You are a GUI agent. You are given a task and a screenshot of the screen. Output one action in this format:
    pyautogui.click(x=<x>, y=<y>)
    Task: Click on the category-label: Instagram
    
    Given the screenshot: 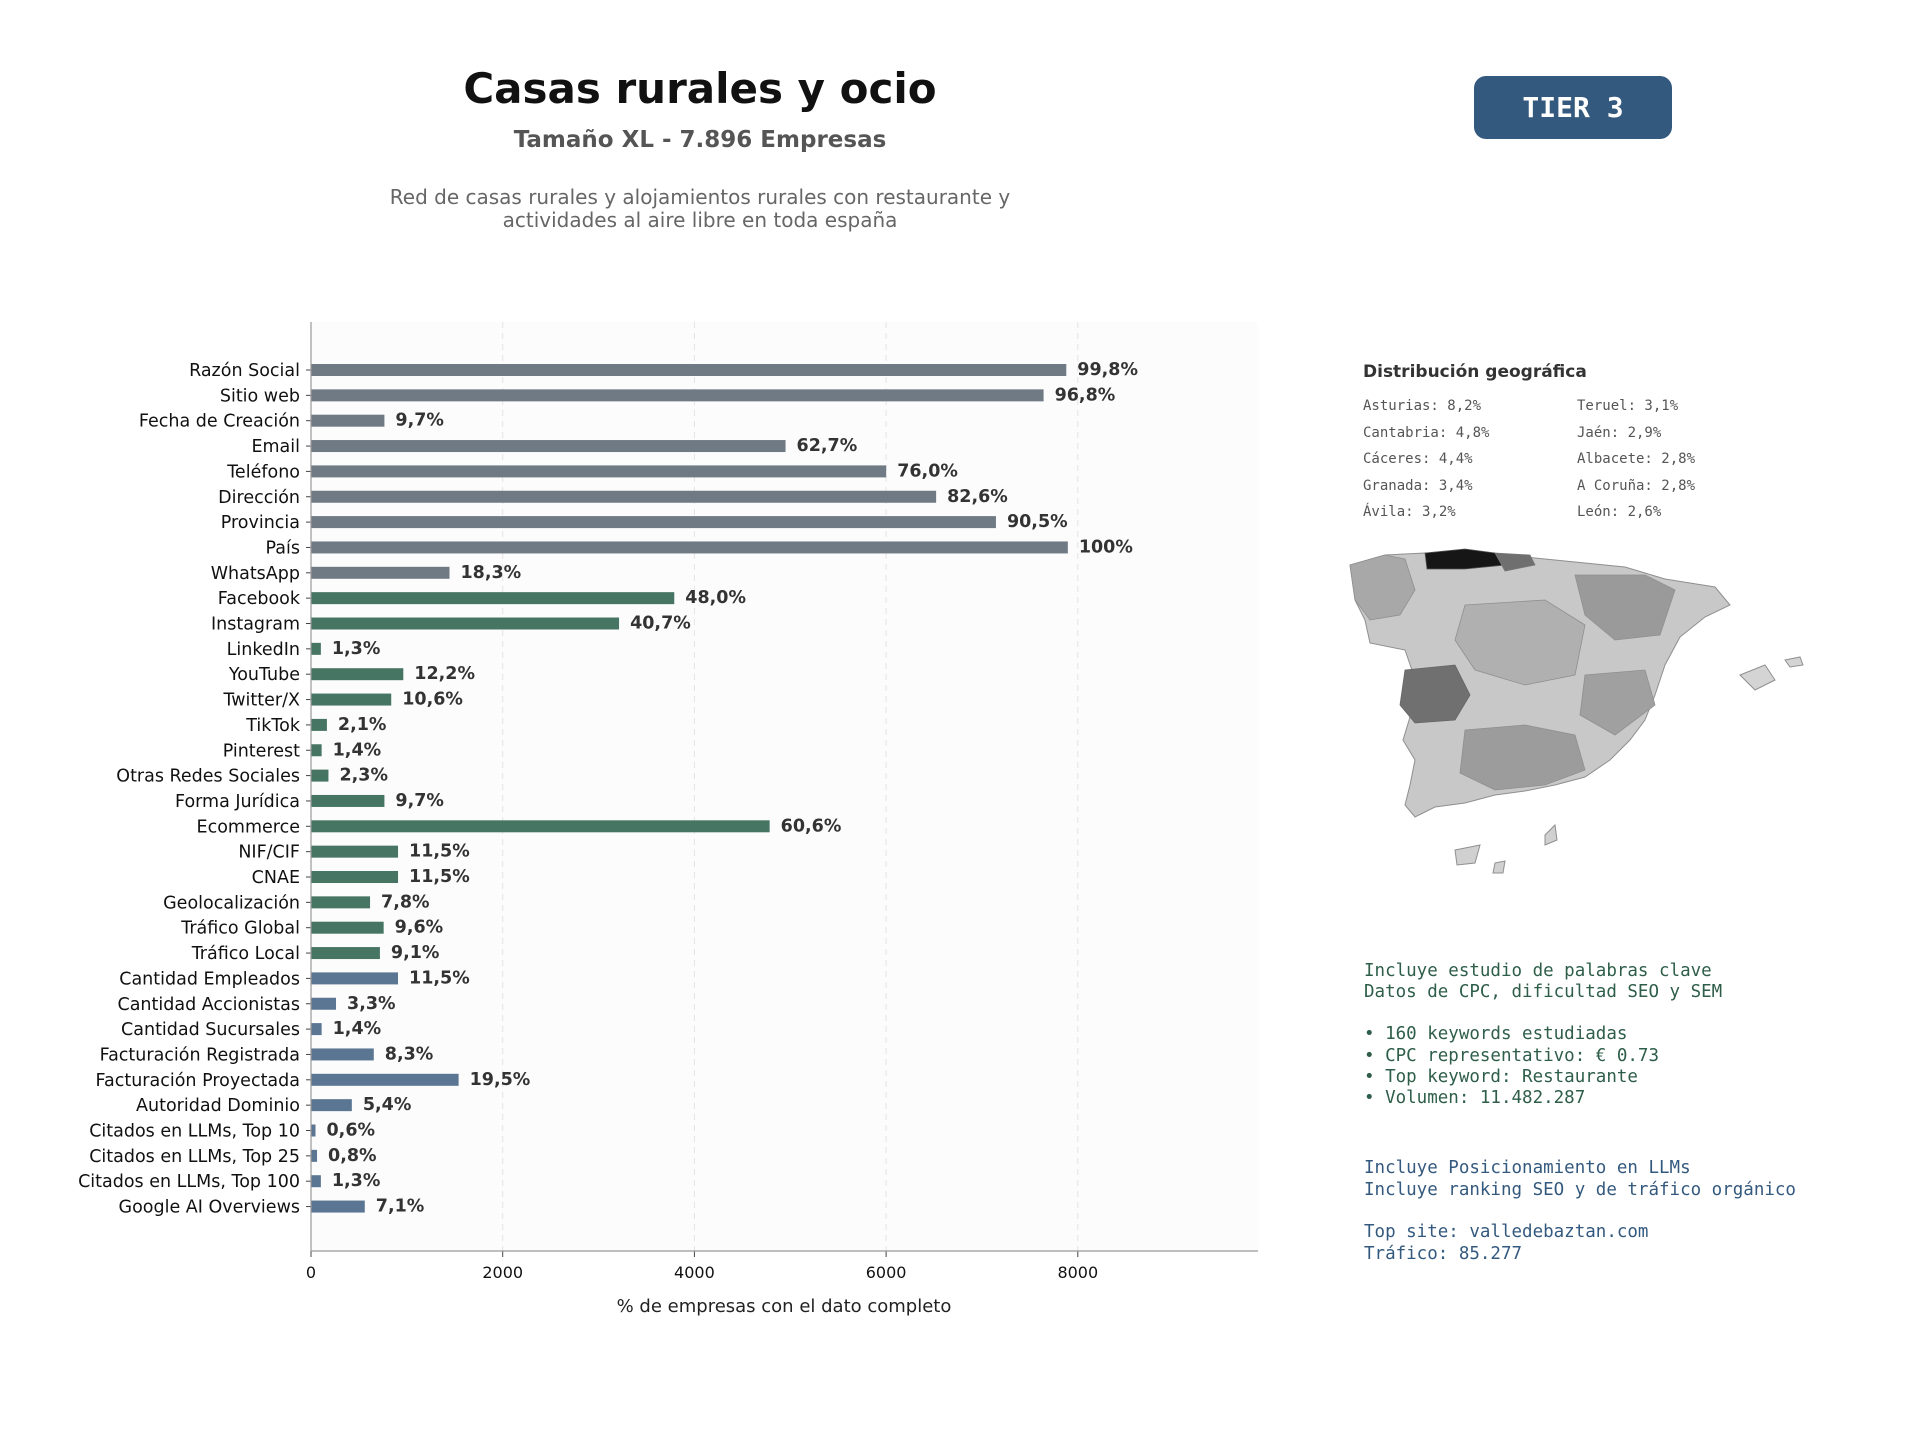 What is the action you would take?
    pyautogui.click(x=255, y=625)
    